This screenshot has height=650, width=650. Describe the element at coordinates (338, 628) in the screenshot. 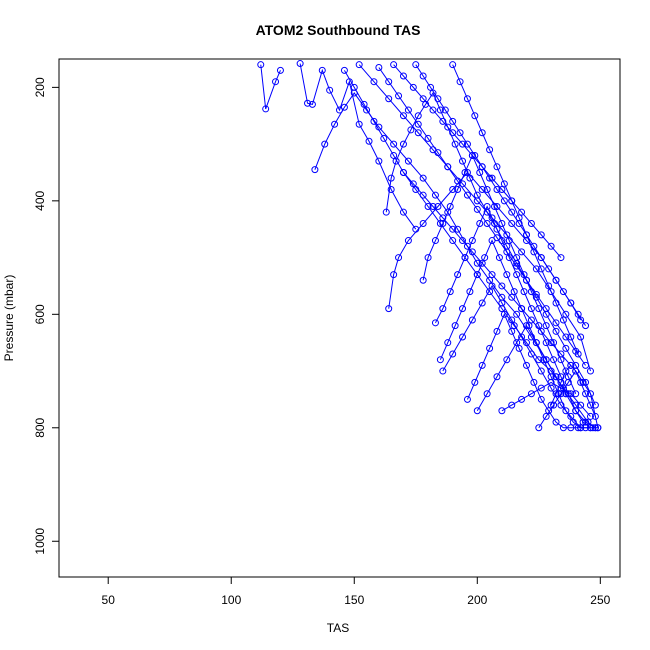

I see `x-axis-label: TAS` at that location.